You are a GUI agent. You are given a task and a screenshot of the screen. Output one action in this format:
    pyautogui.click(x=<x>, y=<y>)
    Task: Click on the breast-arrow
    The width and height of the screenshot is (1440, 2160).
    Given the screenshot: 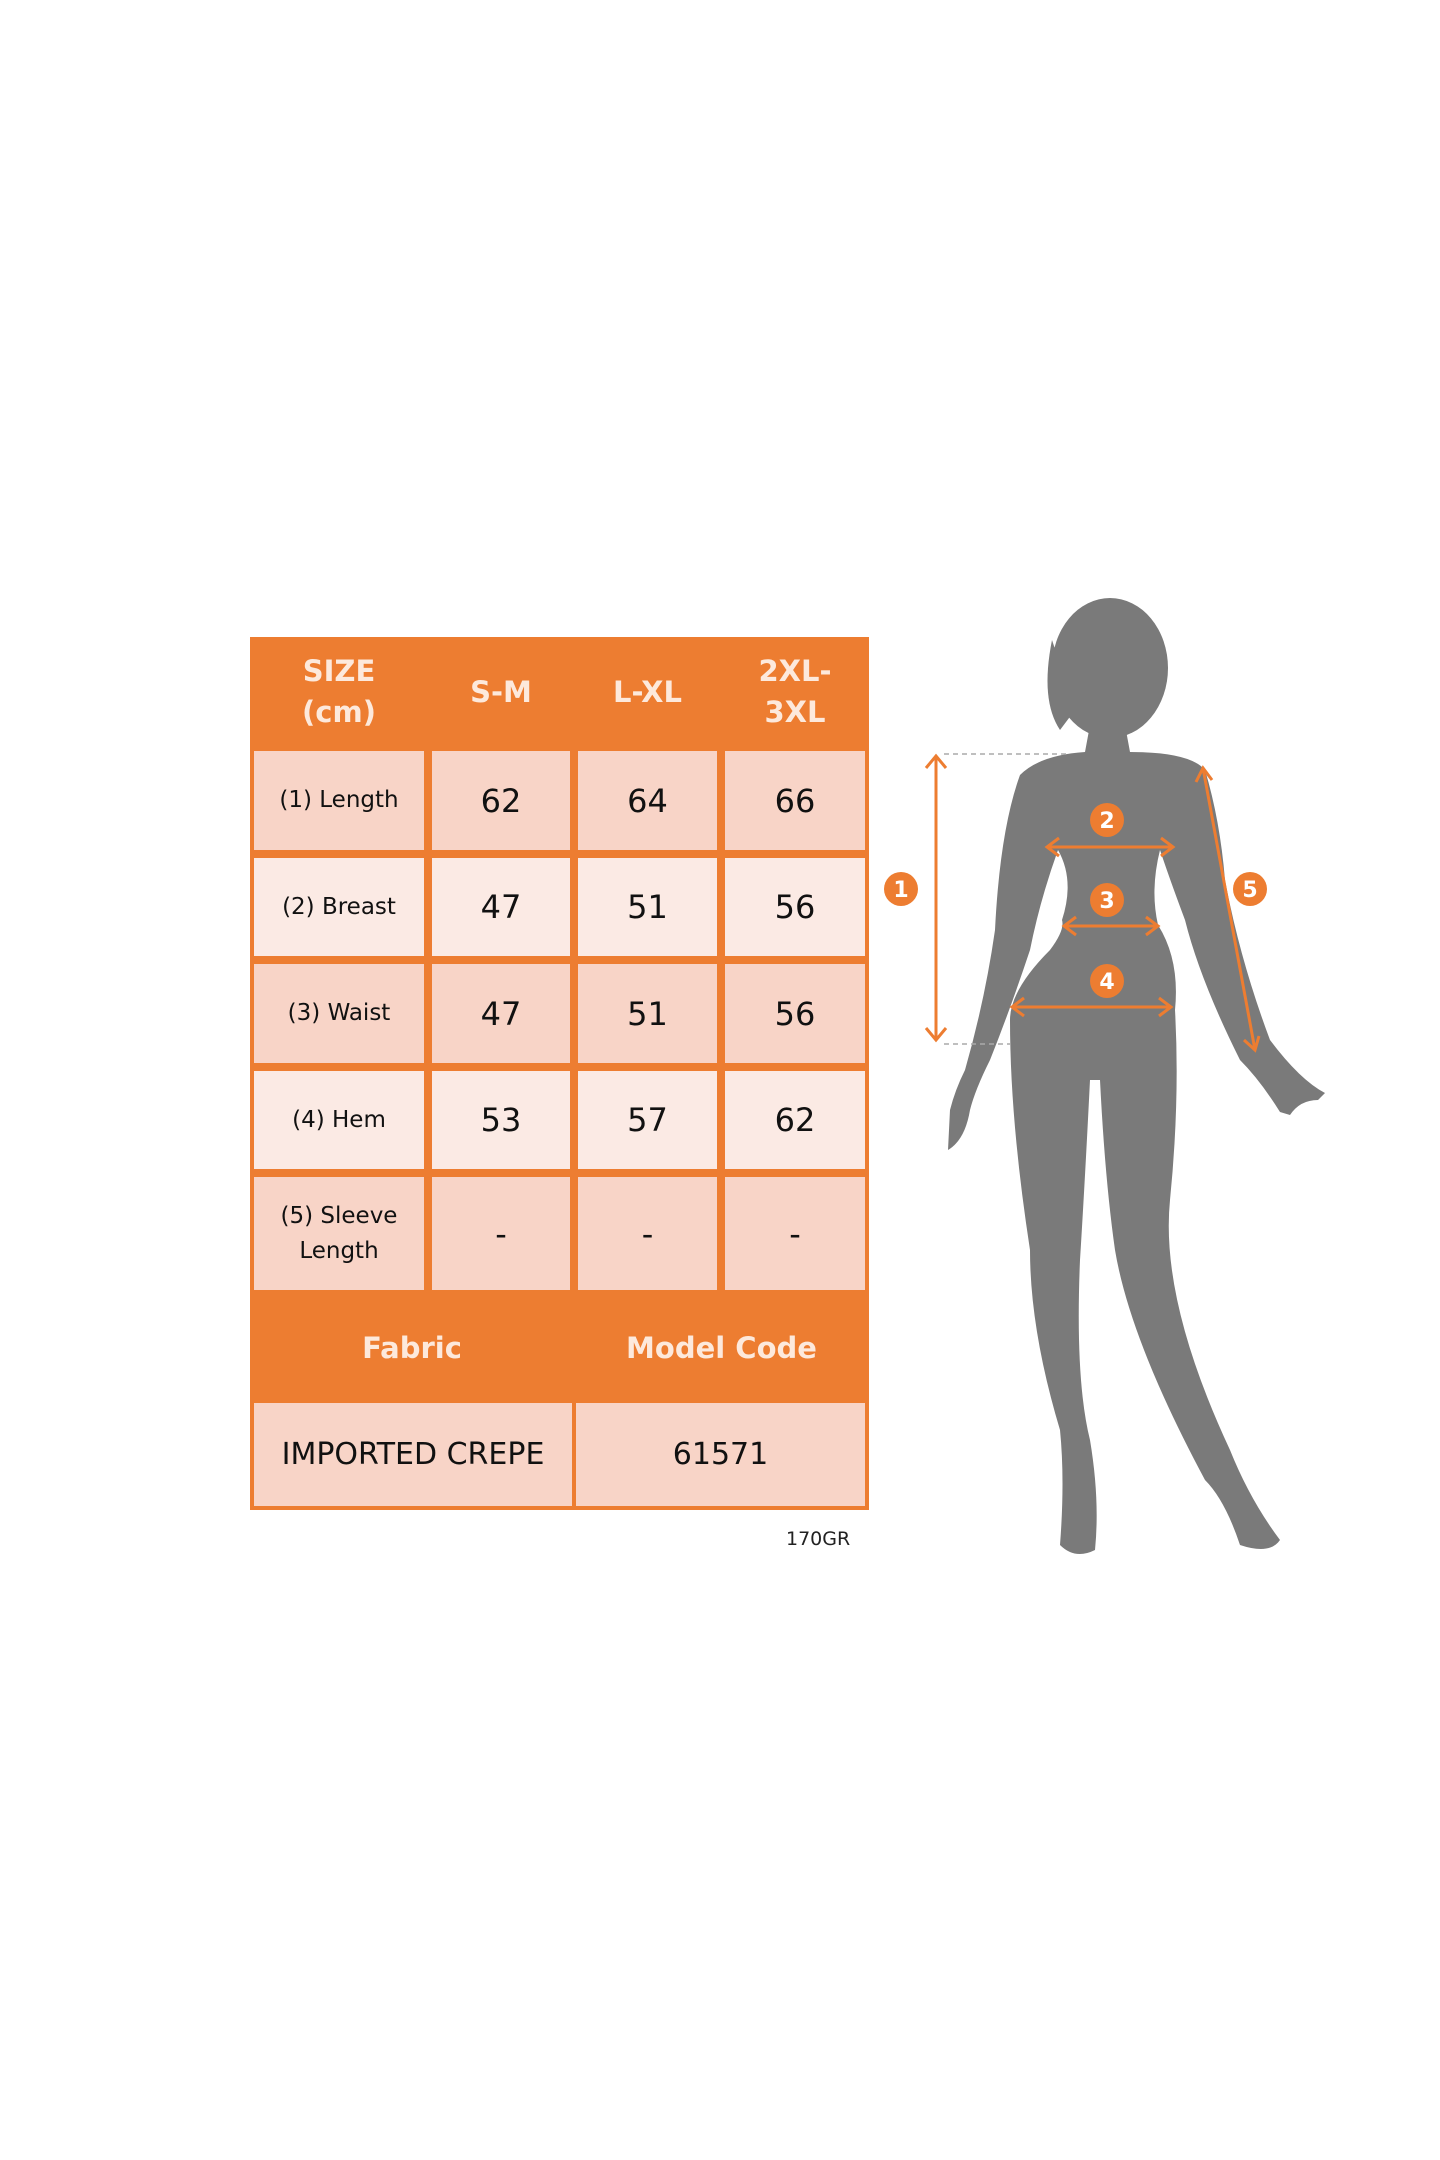 What is the action you would take?
    pyautogui.click(x=1110, y=847)
    